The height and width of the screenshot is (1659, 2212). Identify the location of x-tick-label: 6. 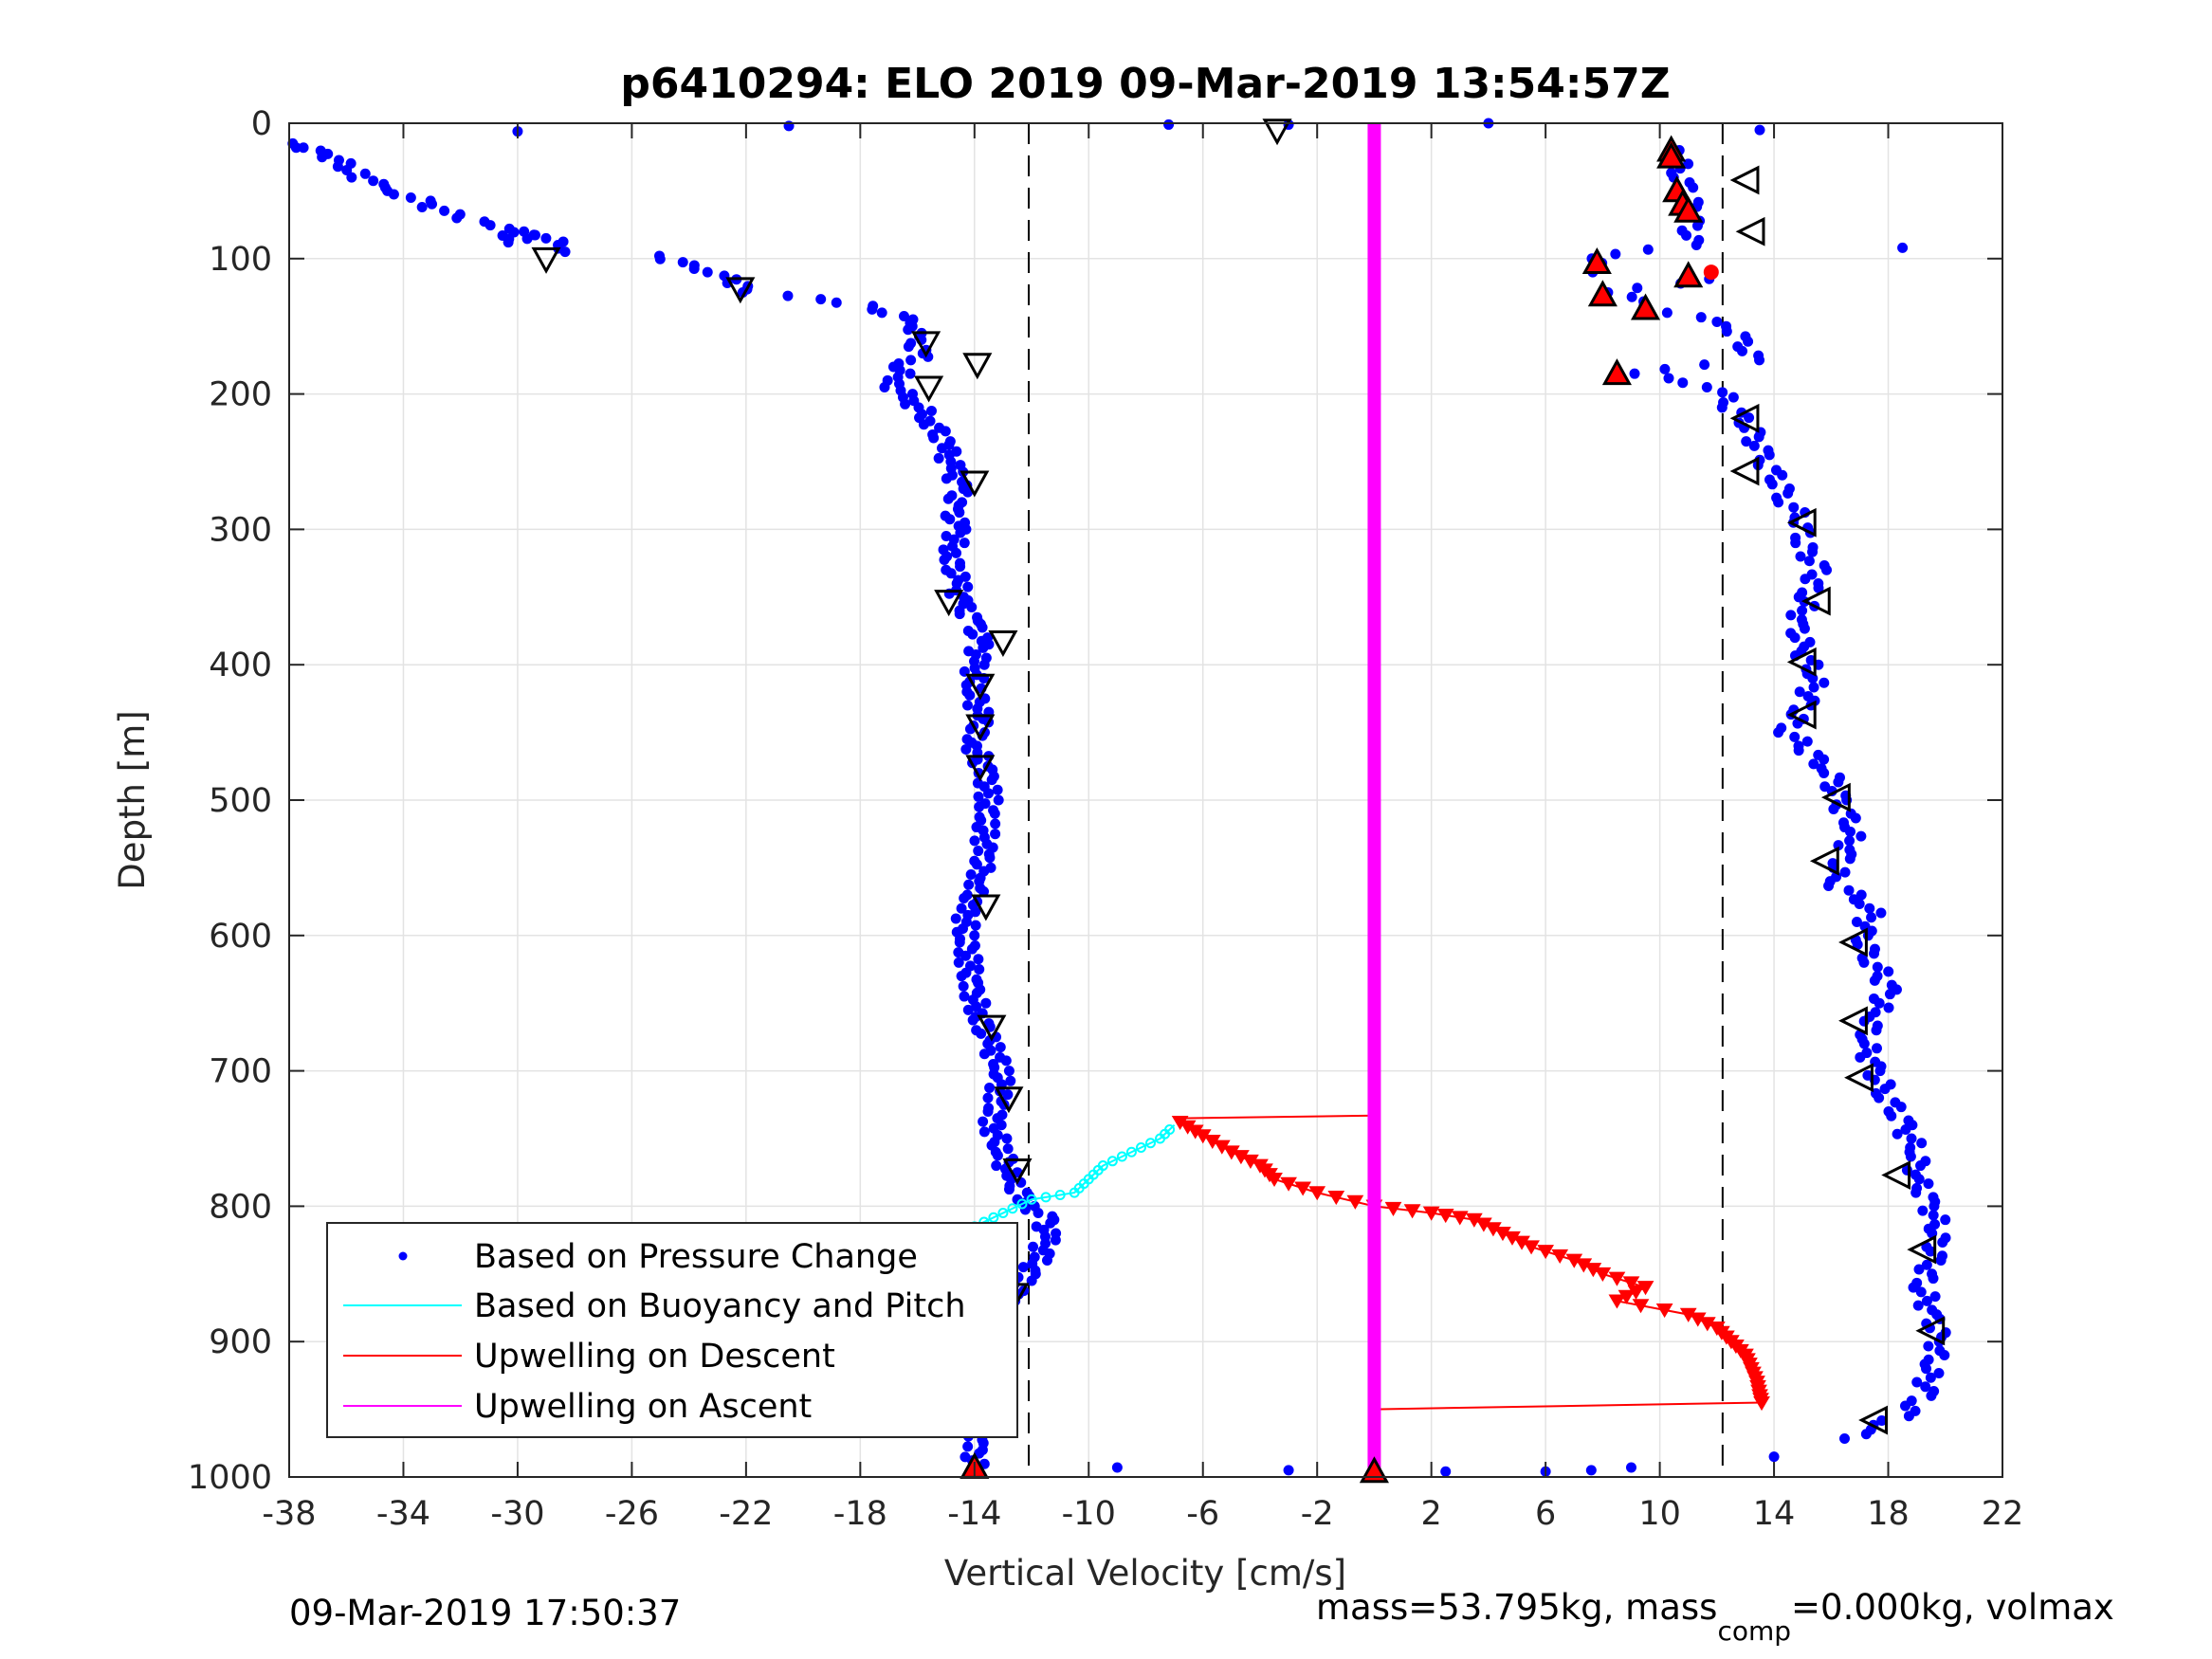
(1545, 1514).